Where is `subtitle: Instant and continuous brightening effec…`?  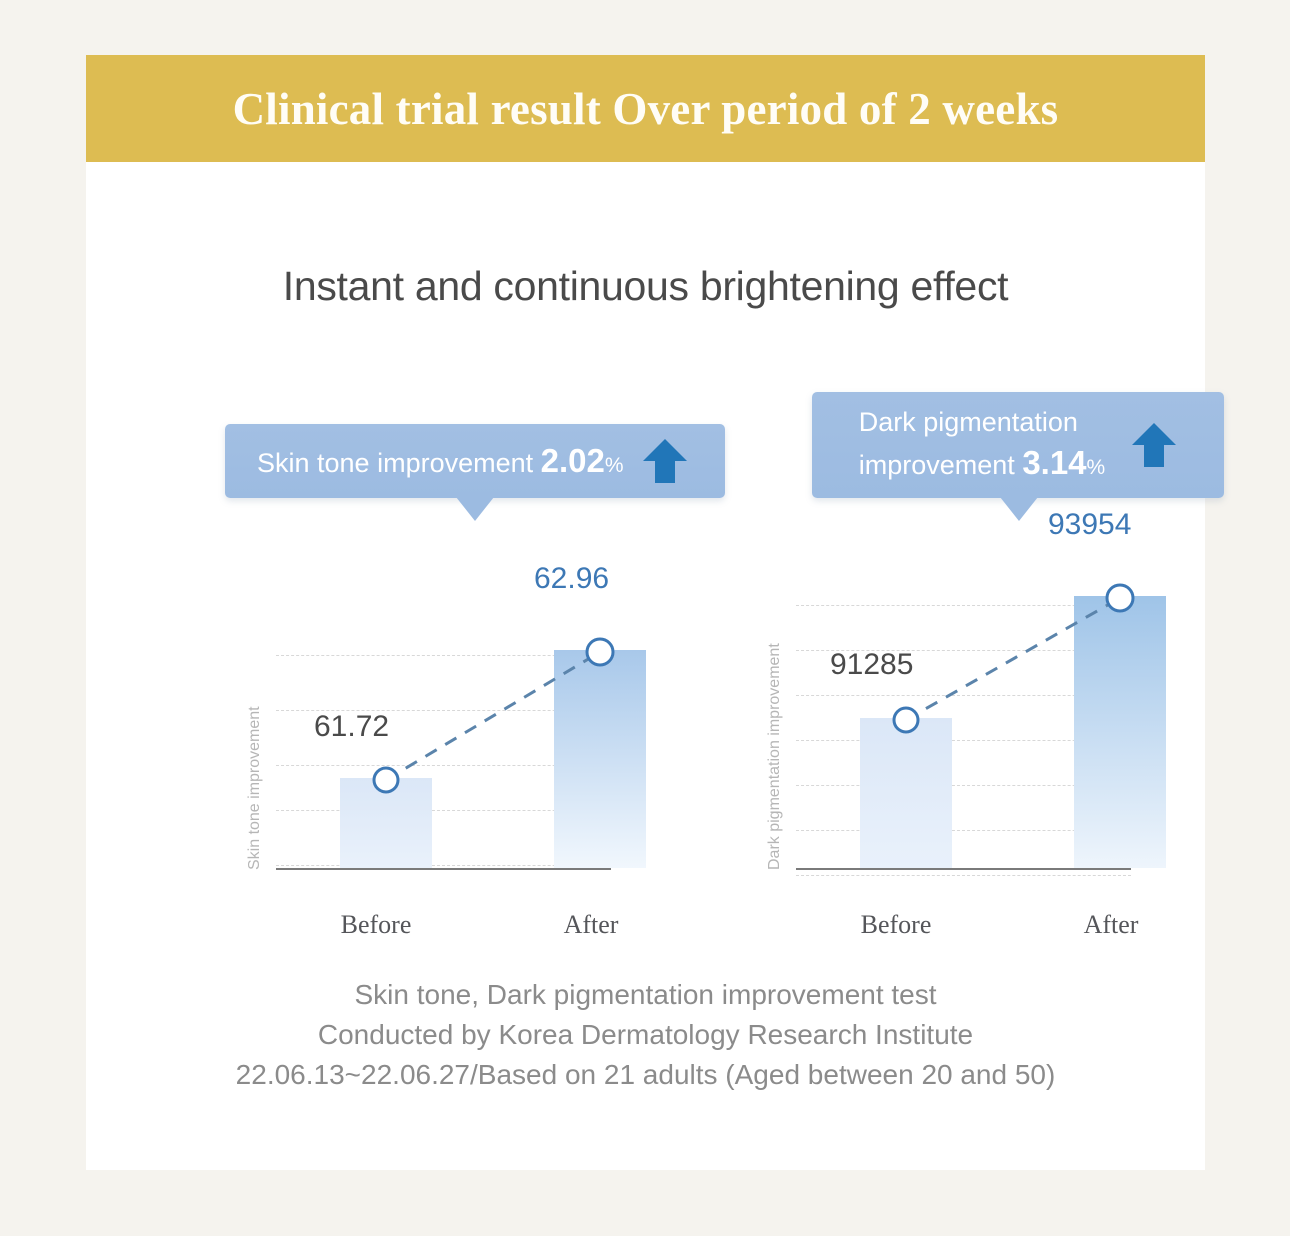 subtitle: Instant and continuous brightening effec… is located at coordinates (645, 286).